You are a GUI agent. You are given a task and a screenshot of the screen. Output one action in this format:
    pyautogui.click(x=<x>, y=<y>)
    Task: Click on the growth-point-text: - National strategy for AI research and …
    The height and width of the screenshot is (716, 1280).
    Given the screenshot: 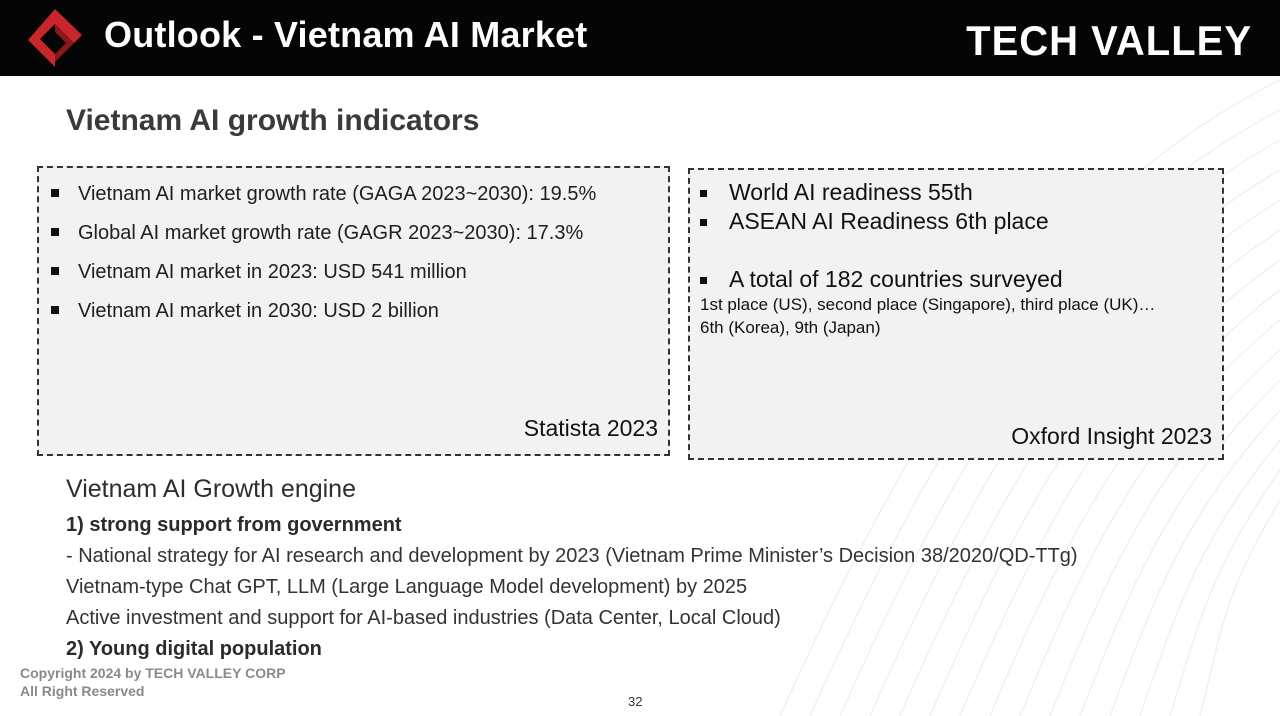 What is the action you would take?
    pyautogui.click(x=572, y=556)
    